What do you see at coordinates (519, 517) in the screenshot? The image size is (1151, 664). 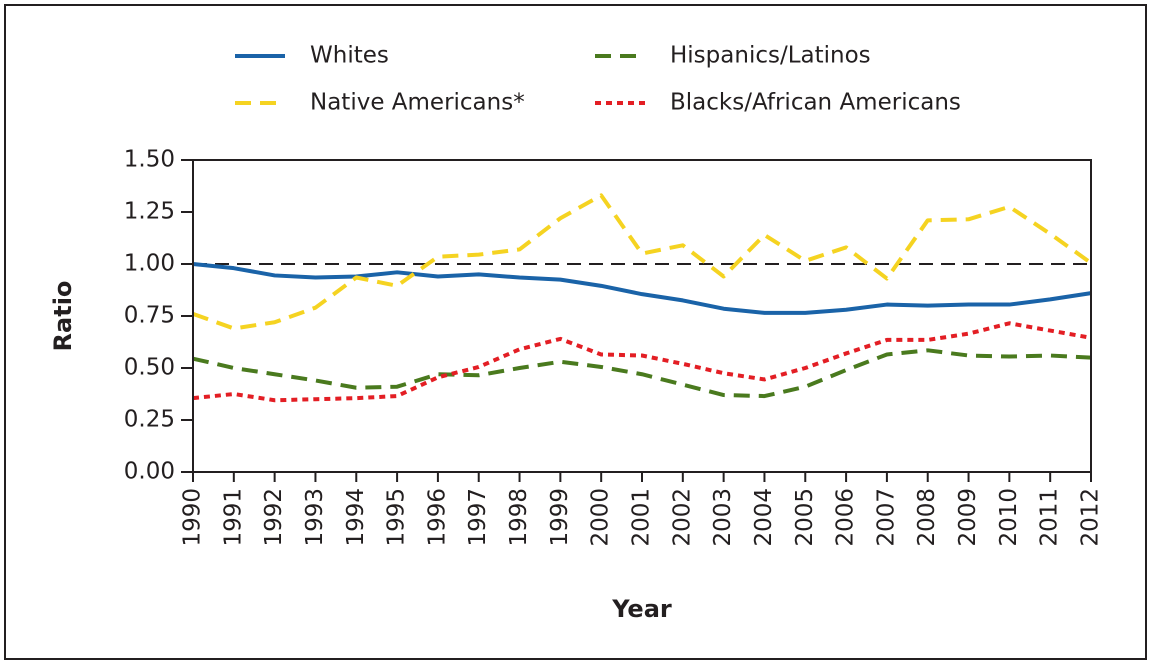 I see `x-tick-label: 1998` at bounding box center [519, 517].